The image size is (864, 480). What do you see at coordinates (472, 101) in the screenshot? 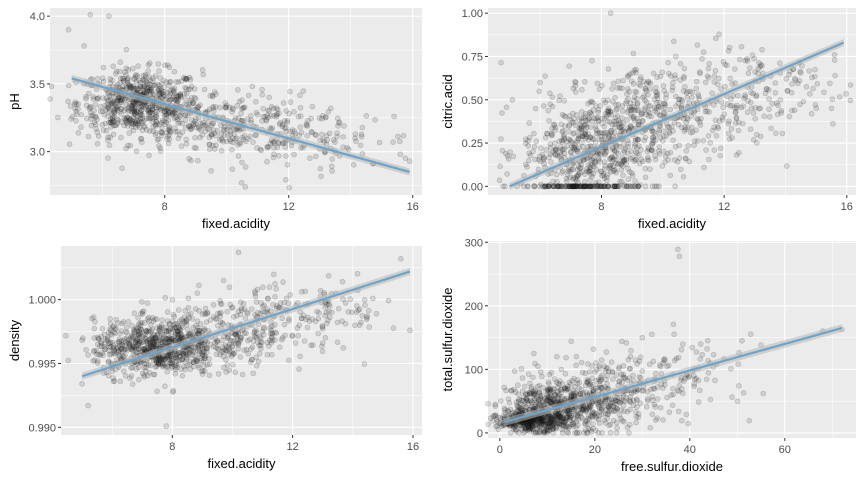
I see `y-tick-label: 0.50` at bounding box center [472, 101].